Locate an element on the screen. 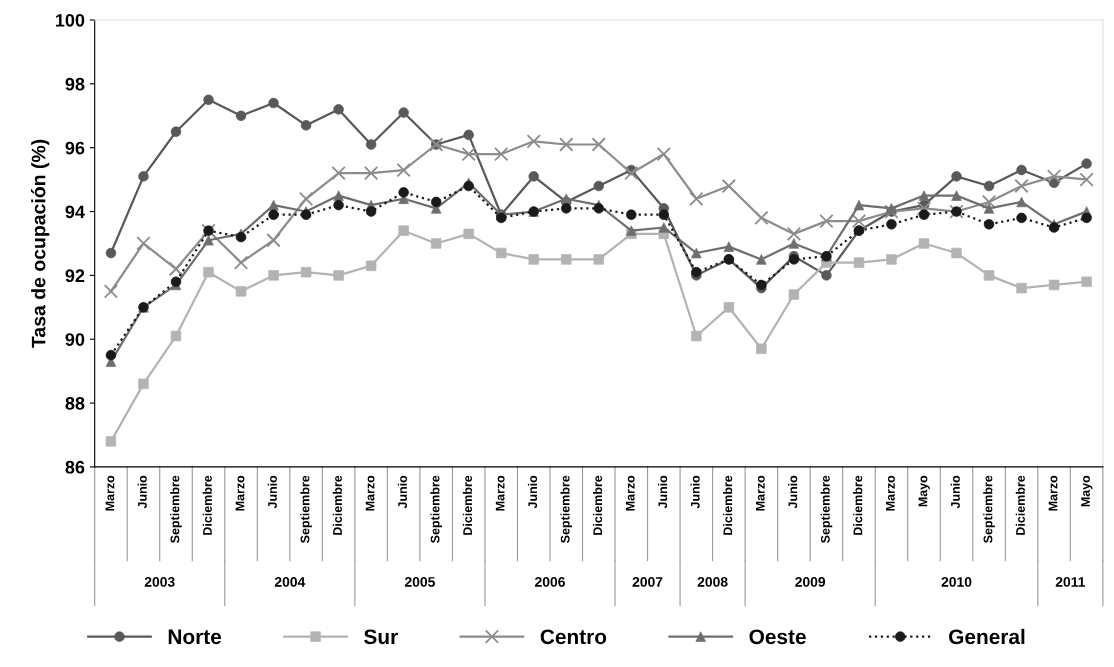 The width and height of the screenshot is (1114, 667). y-tick-label: 90 is located at coordinates (75, 339).